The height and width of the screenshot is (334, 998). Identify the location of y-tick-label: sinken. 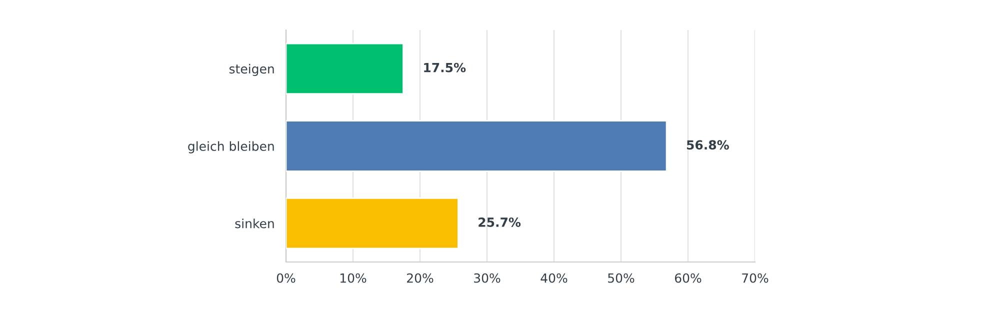
(254, 223).